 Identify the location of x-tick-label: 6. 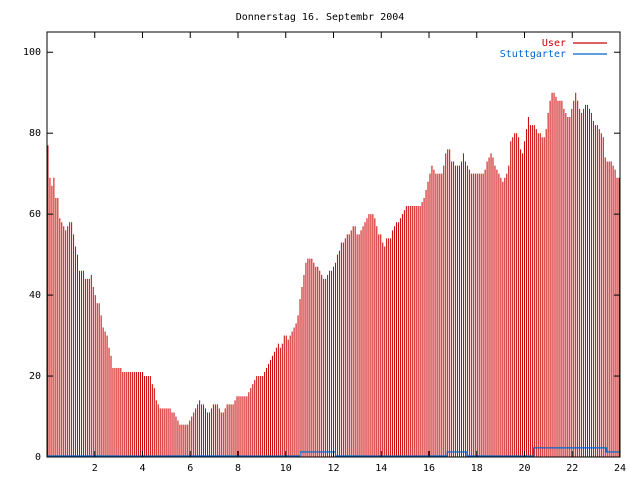
(190, 468).